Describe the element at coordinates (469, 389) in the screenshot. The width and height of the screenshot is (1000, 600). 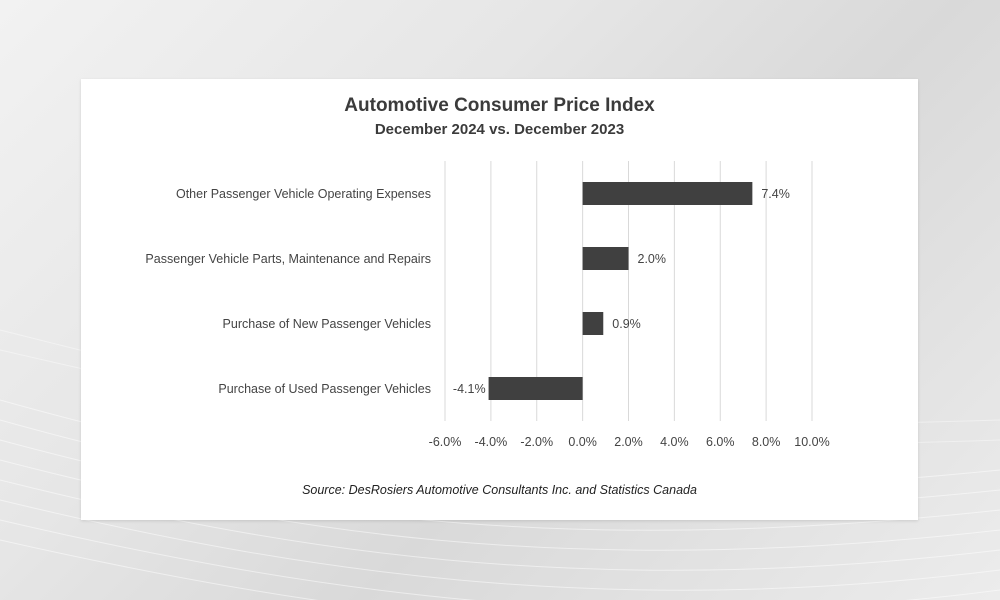
I see `data-label: -4.1%` at that location.